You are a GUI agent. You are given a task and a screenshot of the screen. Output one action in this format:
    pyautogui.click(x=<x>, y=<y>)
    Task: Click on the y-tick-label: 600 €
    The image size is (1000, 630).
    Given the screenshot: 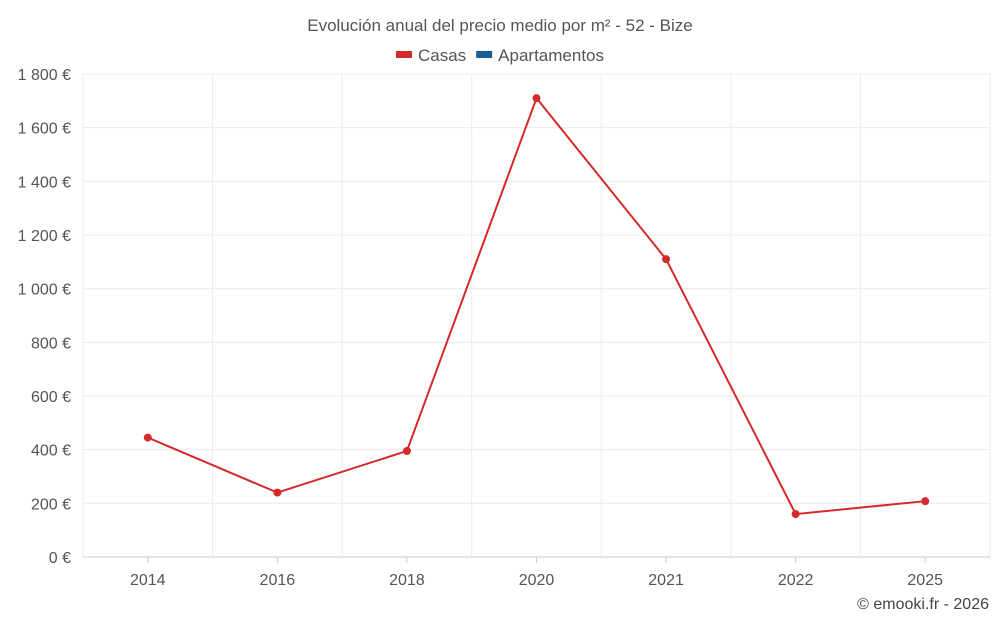 What is the action you would take?
    pyautogui.click(x=51, y=397)
    